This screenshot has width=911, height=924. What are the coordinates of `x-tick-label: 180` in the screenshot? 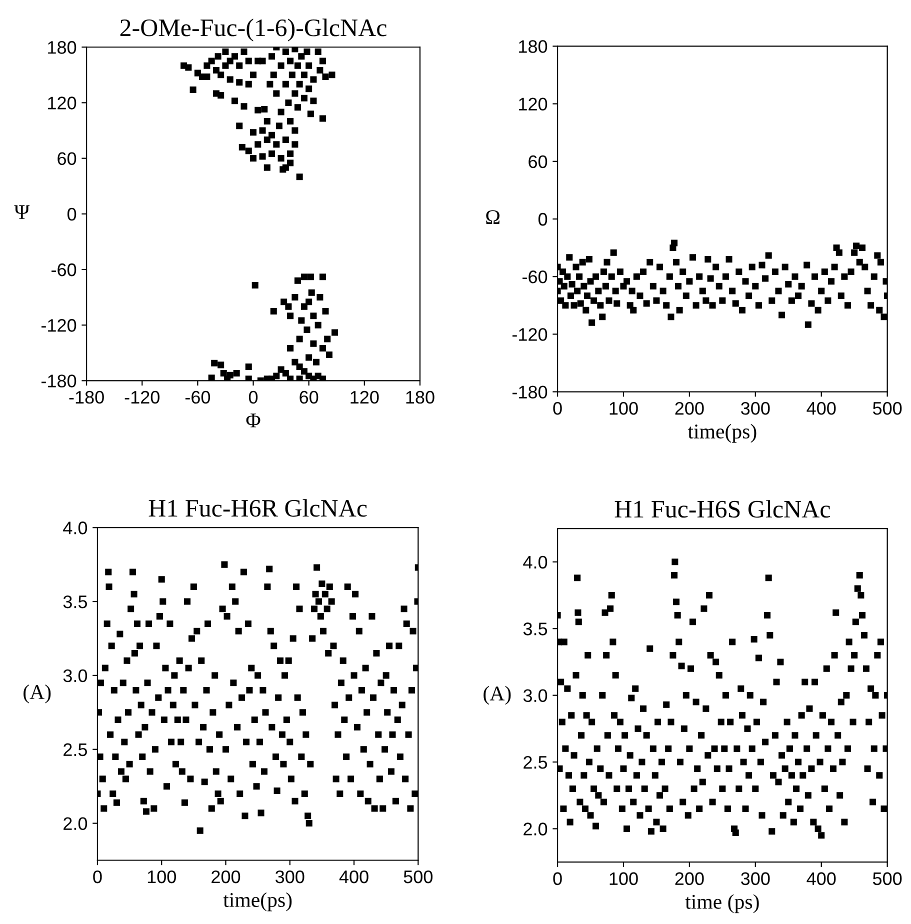 It's located at (420, 397).